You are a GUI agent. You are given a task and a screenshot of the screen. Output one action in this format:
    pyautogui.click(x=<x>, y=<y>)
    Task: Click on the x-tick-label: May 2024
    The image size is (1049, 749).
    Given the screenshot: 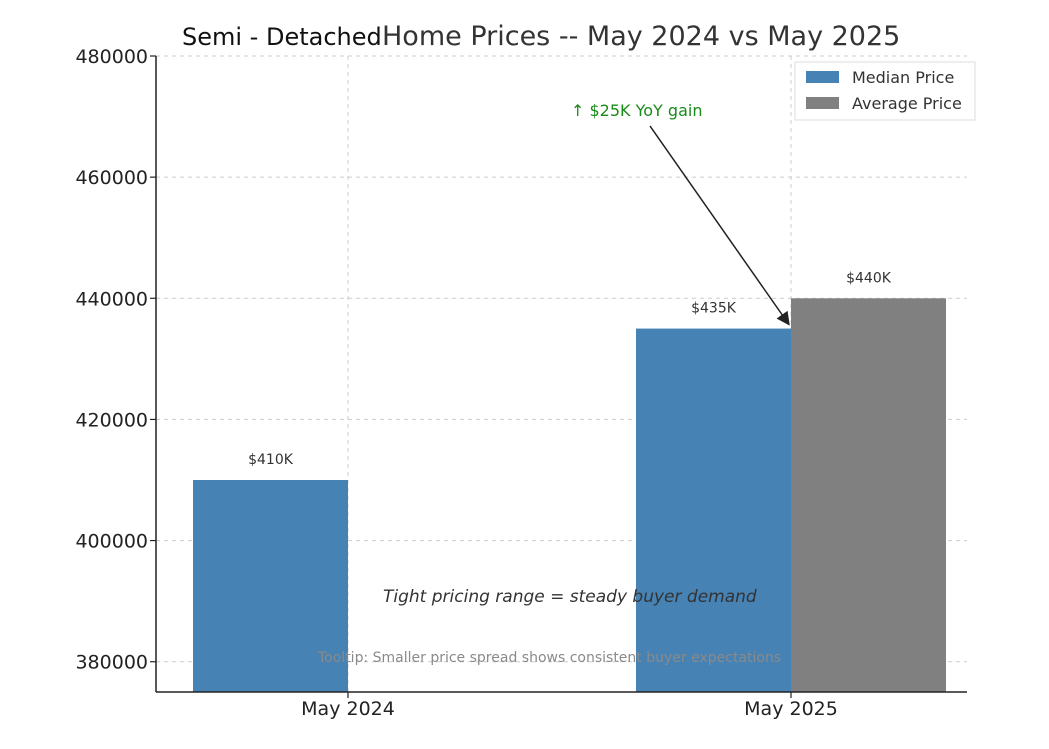 What is the action you would take?
    pyautogui.click(x=348, y=709)
    